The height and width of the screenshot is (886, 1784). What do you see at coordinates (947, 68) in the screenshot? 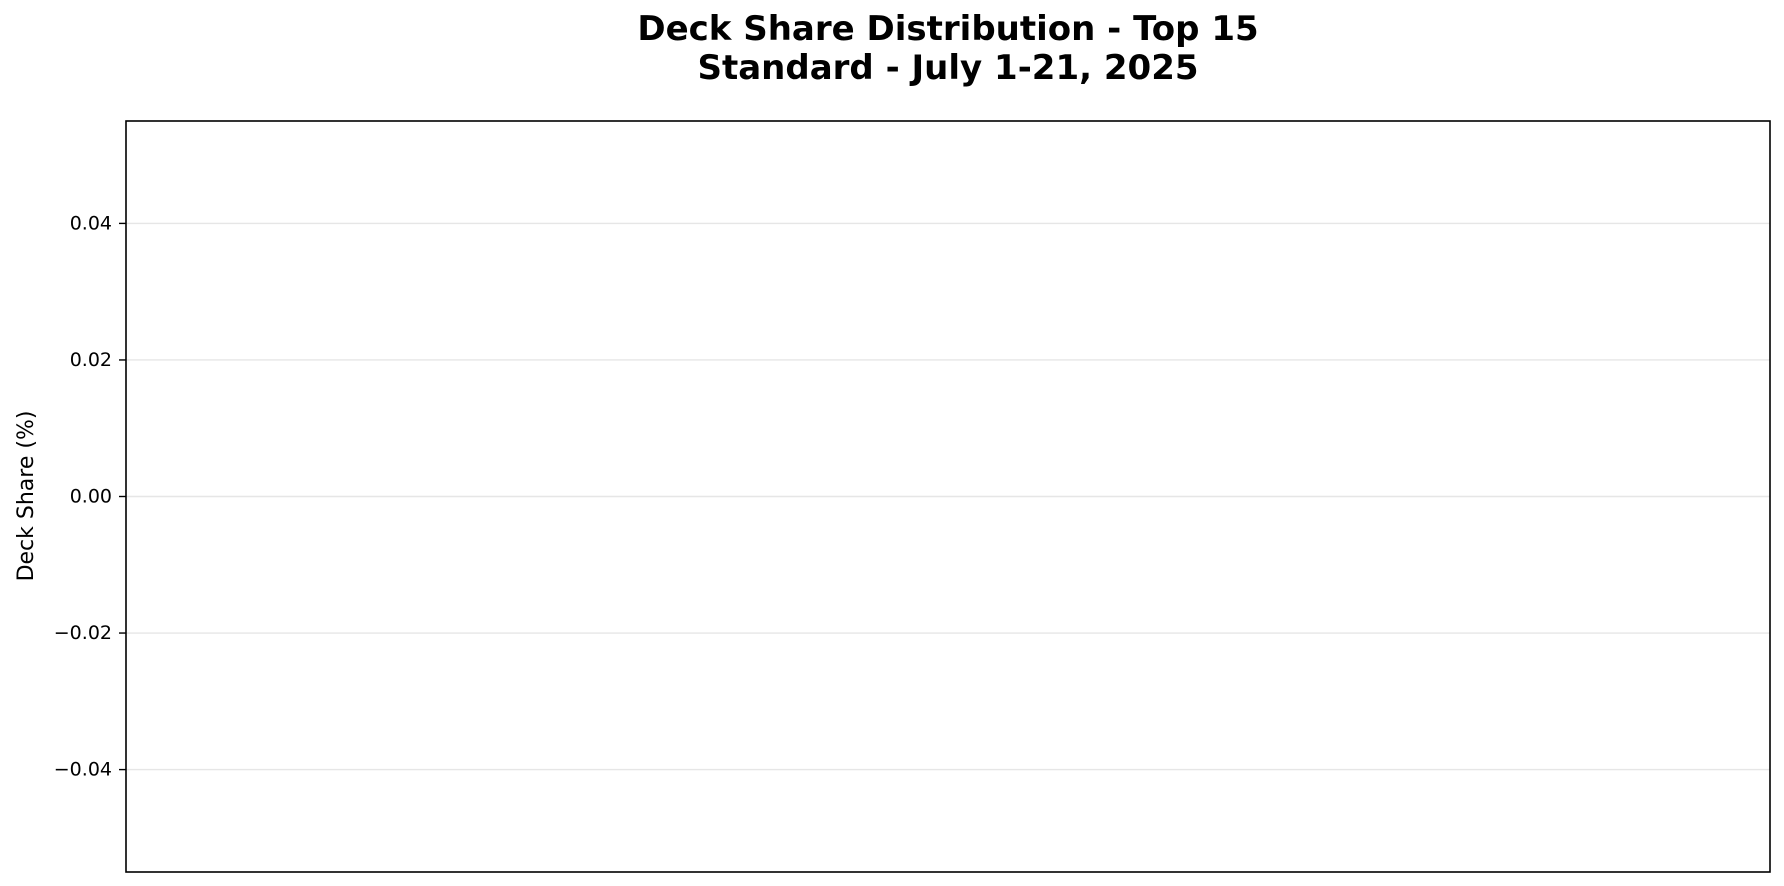
I see `chart-title-line-2: Standard - July 1-21, 2025` at bounding box center [947, 68].